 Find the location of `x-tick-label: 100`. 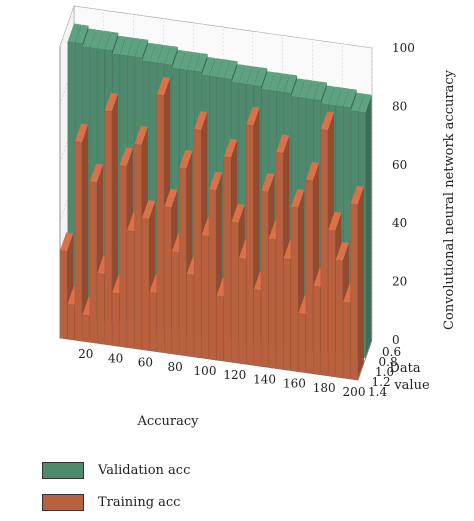

x-tick-label: 100 is located at coordinates (205, 371).